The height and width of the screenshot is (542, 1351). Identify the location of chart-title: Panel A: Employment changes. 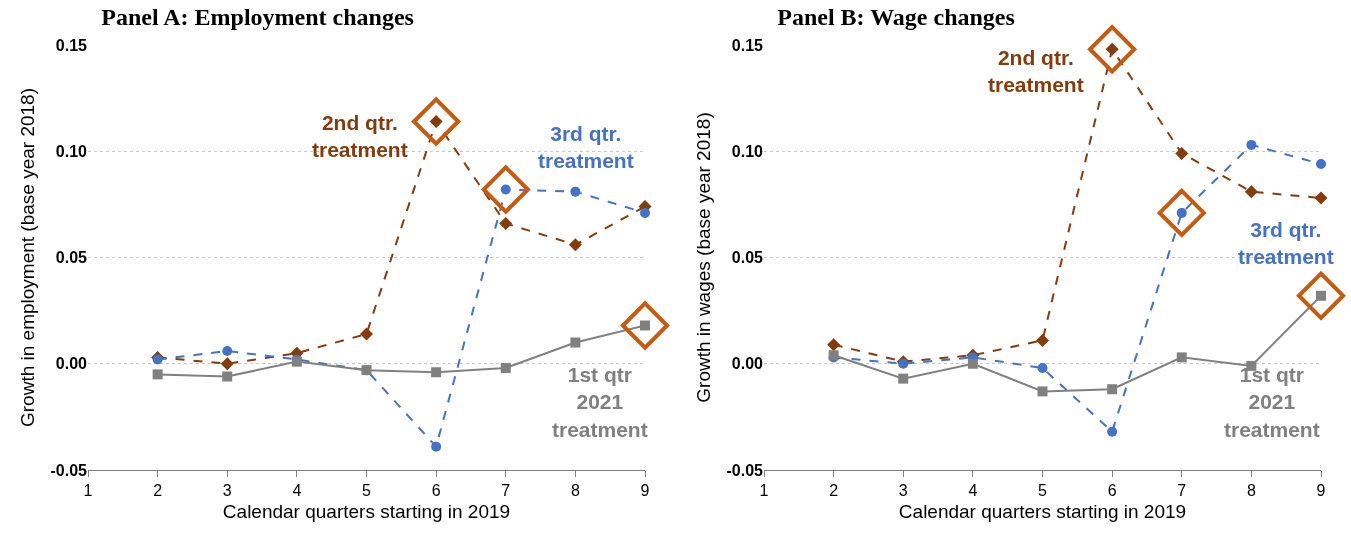
(257, 16).